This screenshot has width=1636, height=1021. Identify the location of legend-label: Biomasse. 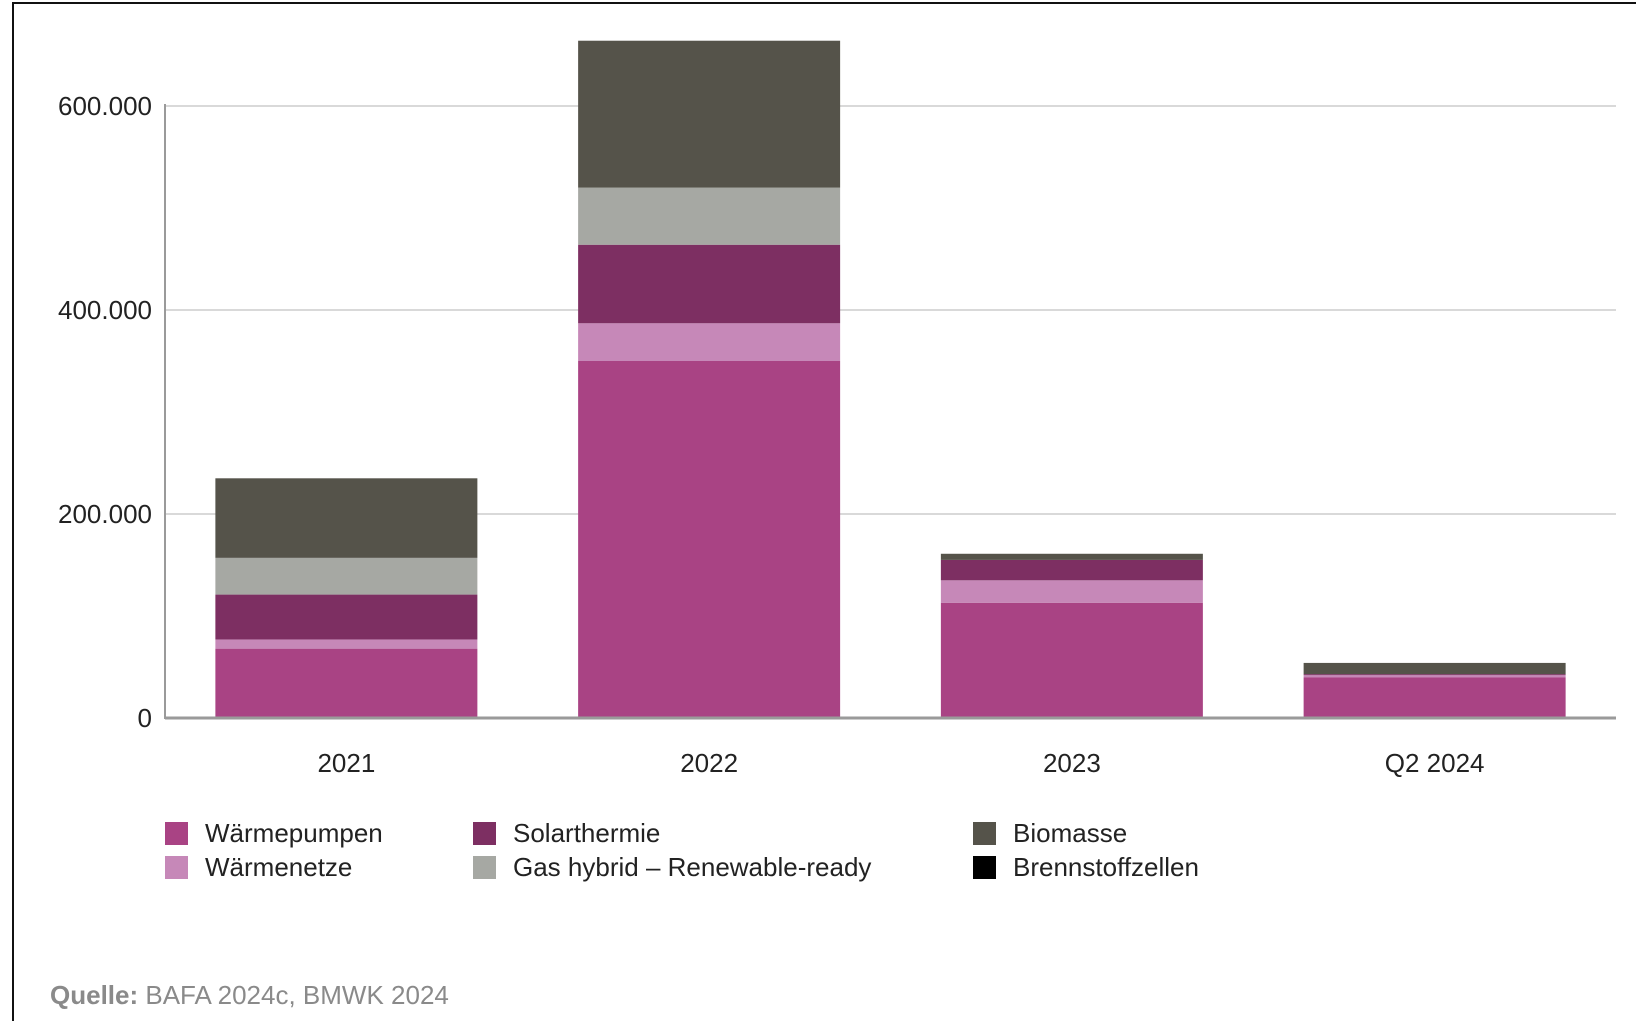
(1070, 832).